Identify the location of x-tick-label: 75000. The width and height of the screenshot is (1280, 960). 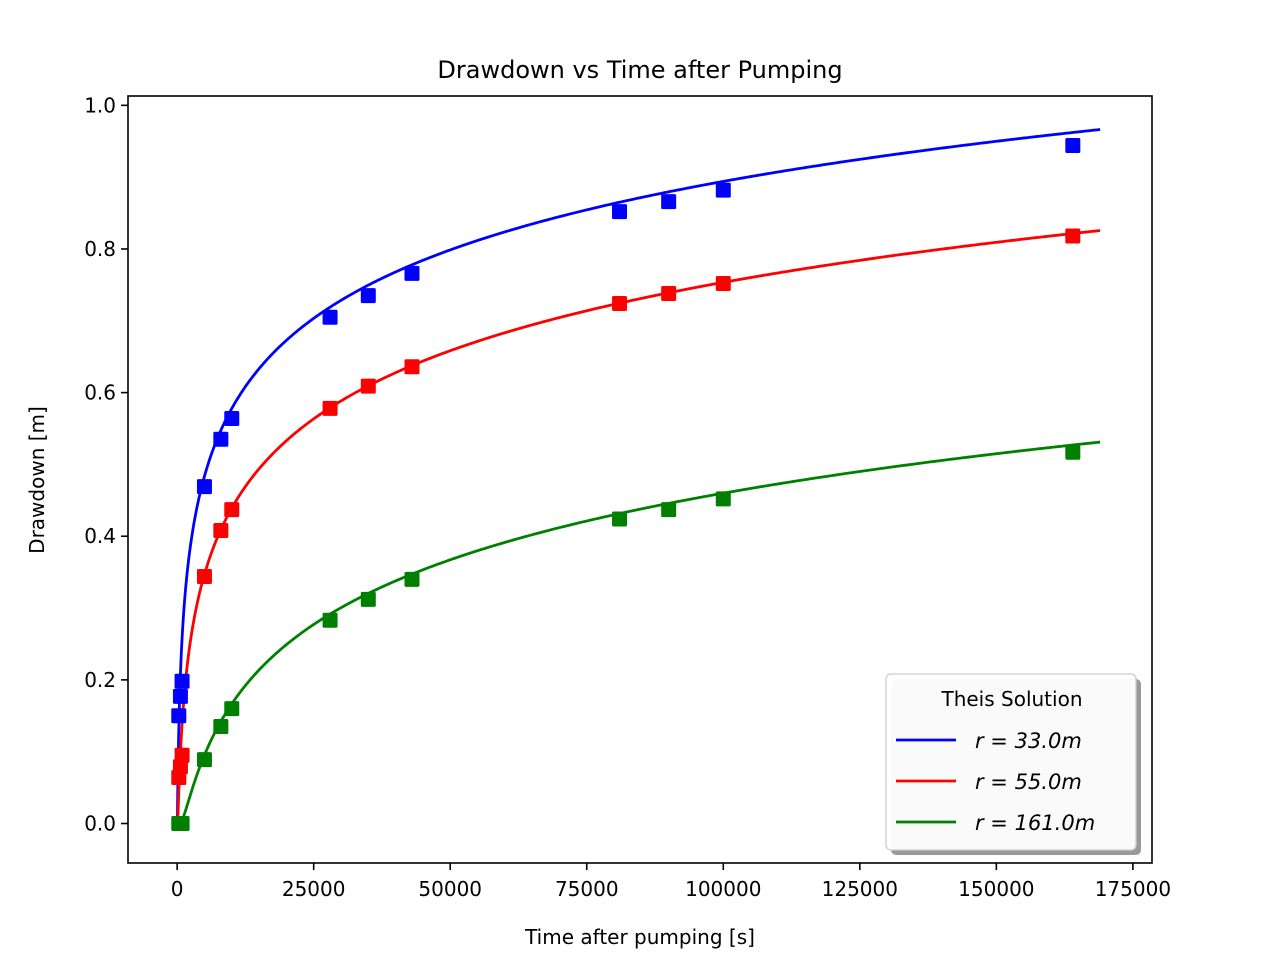
(587, 889).